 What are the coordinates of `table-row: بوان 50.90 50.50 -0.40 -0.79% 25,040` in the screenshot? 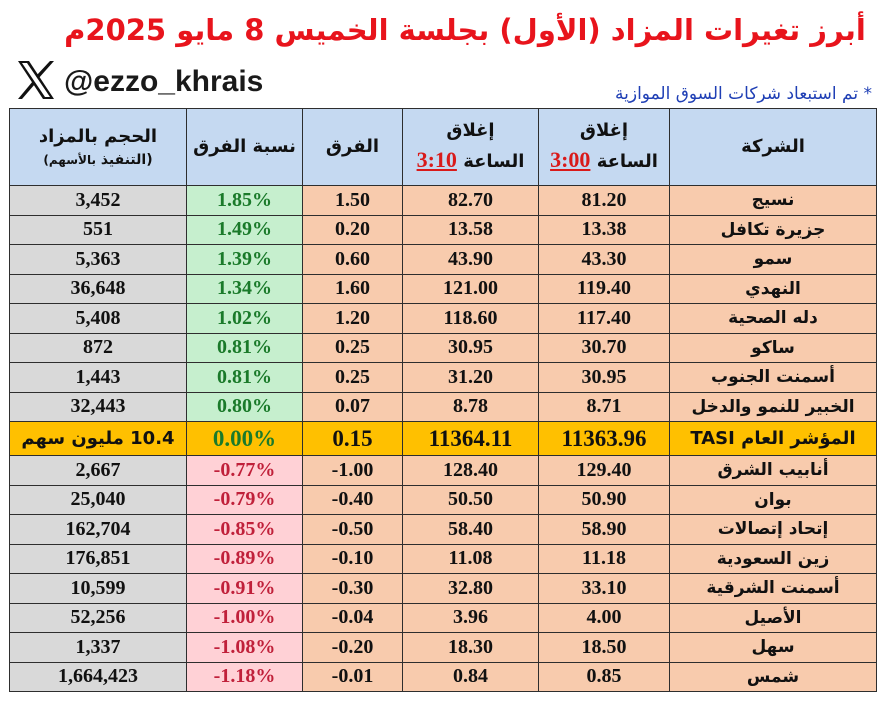 It's located at (443, 499).